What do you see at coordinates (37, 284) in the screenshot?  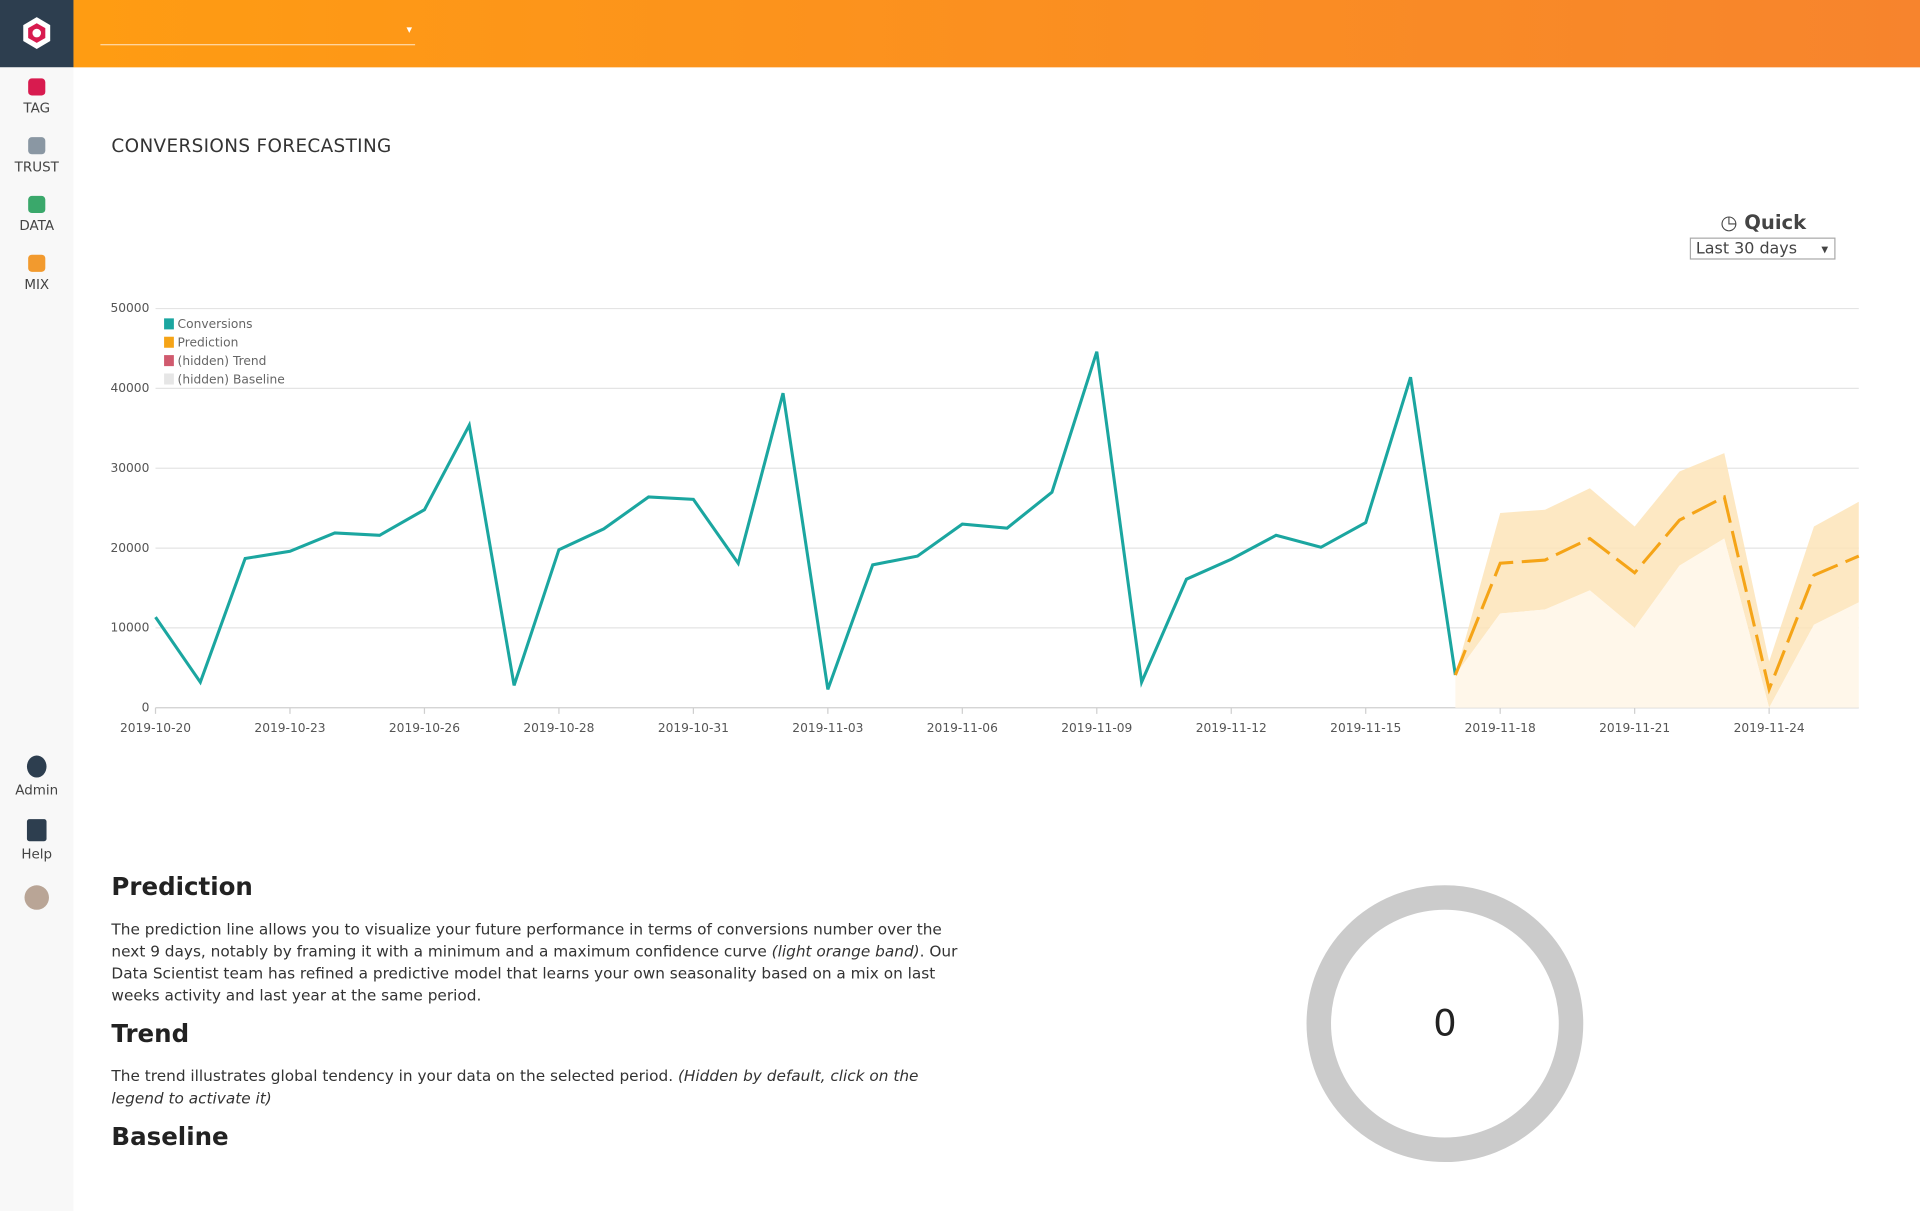 I see `nav-label: MIX` at bounding box center [37, 284].